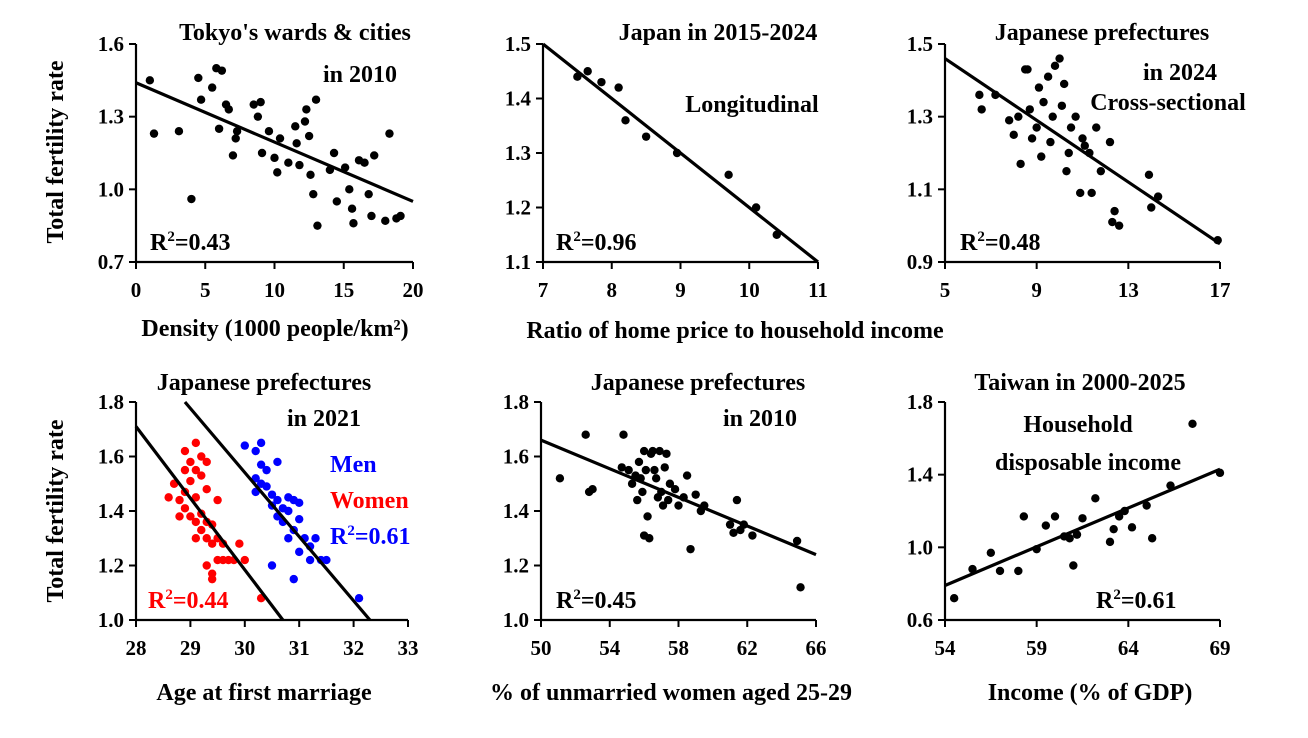  What do you see at coordinates (111, 262) in the screenshot?
I see `y-tick-label: 0.7` at bounding box center [111, 262].